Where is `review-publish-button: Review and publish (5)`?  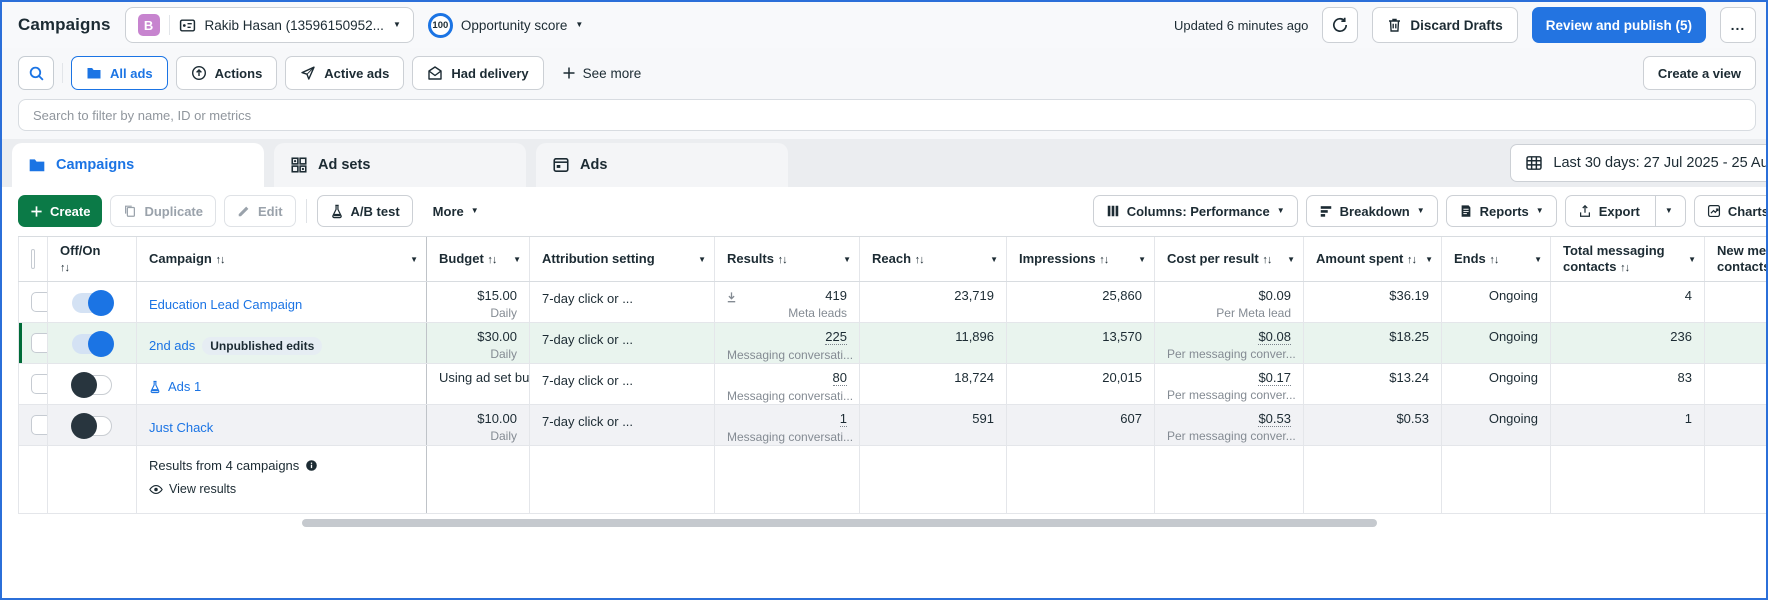
review-publish-button: Review and publish (5) is located at coordinates (1618, 25).